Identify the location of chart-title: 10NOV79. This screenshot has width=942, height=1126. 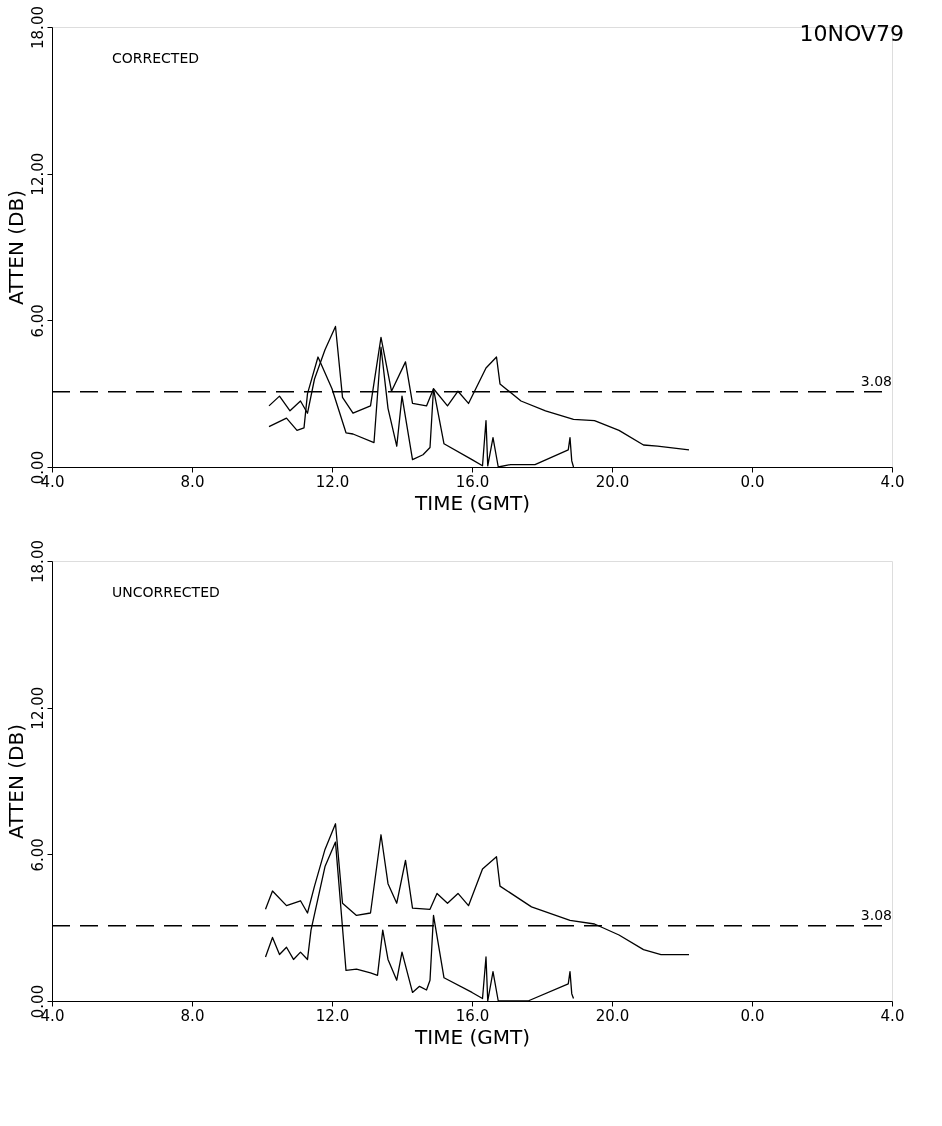
(851, 33).